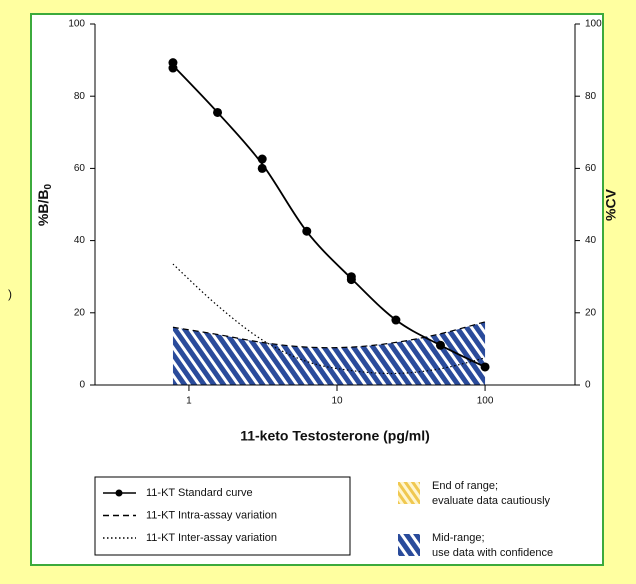 Image resolution: width=636 pixels, height=584 pixels. What do you see at coordinates (491, 501) in the screenshot?
I see `region-label: evaluate data cautiously` at bounding box center [491, 501].